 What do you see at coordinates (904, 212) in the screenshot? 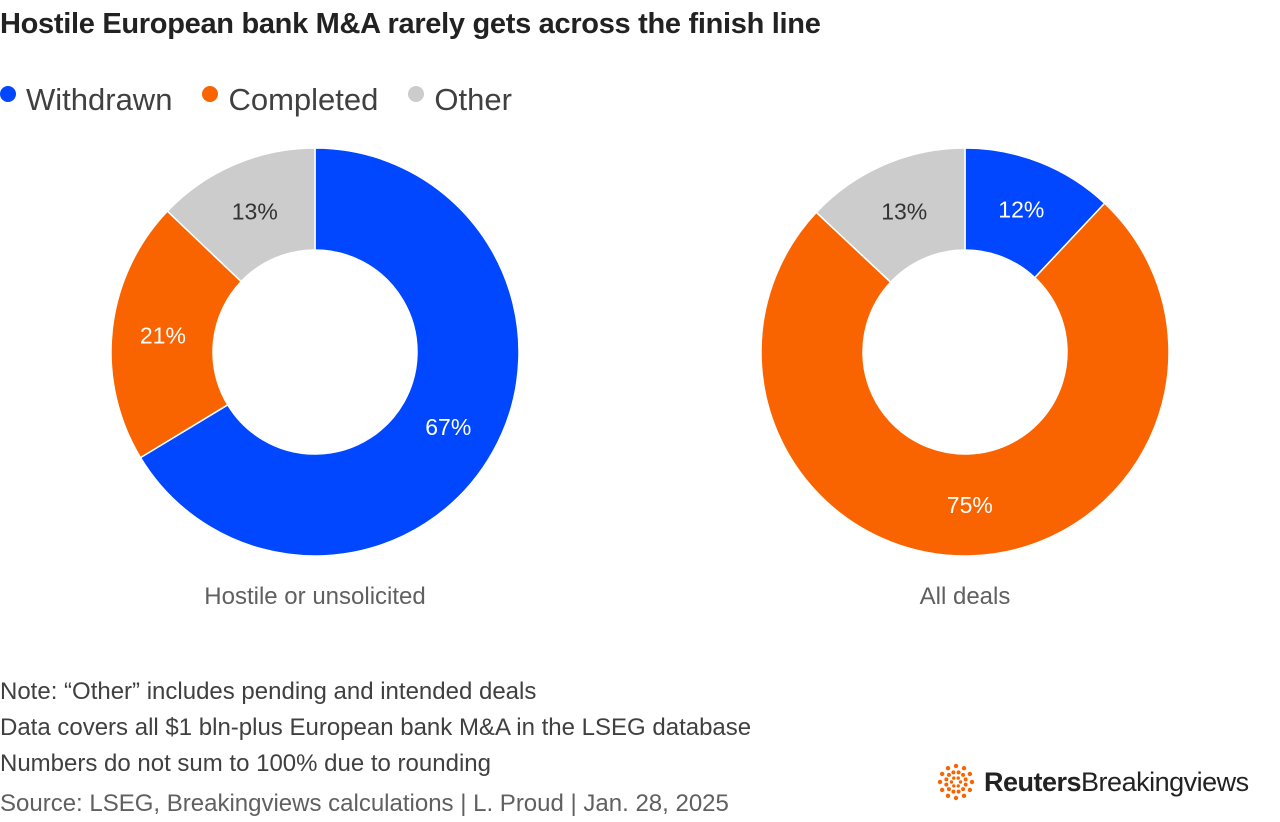
I see `slice-label-other-chart-2: 13%` at bounding box center [904, 212].